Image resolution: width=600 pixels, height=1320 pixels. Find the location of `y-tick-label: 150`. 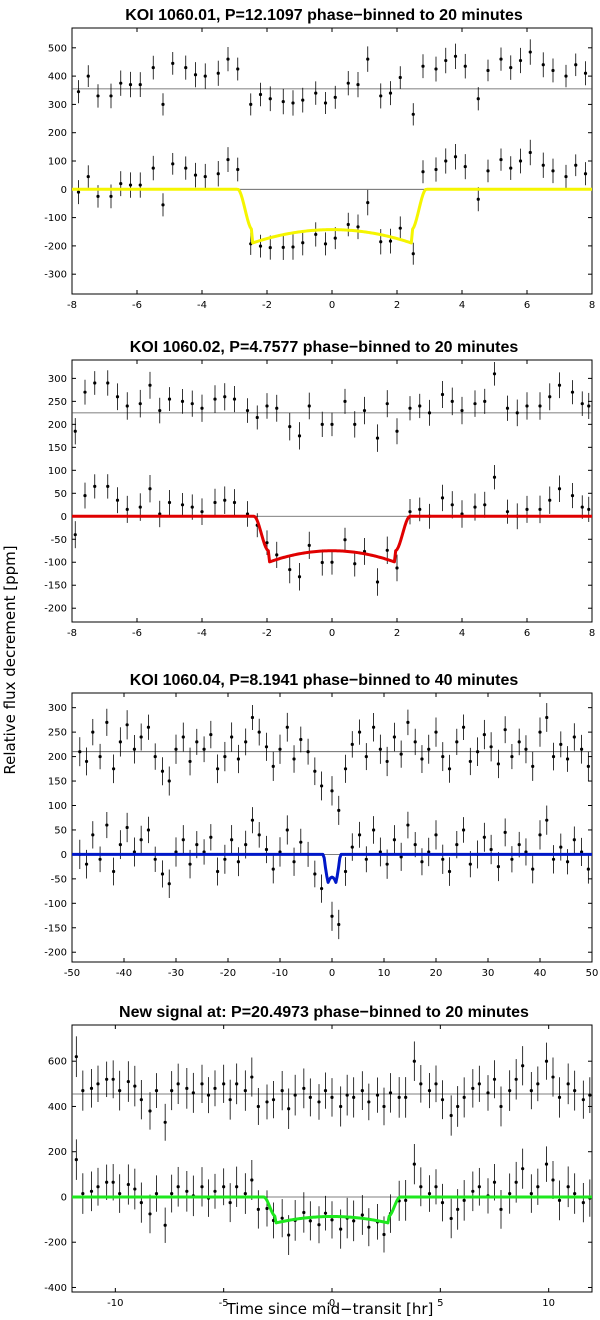

y-tick-label: 150 is located at coordinates (57, 448).